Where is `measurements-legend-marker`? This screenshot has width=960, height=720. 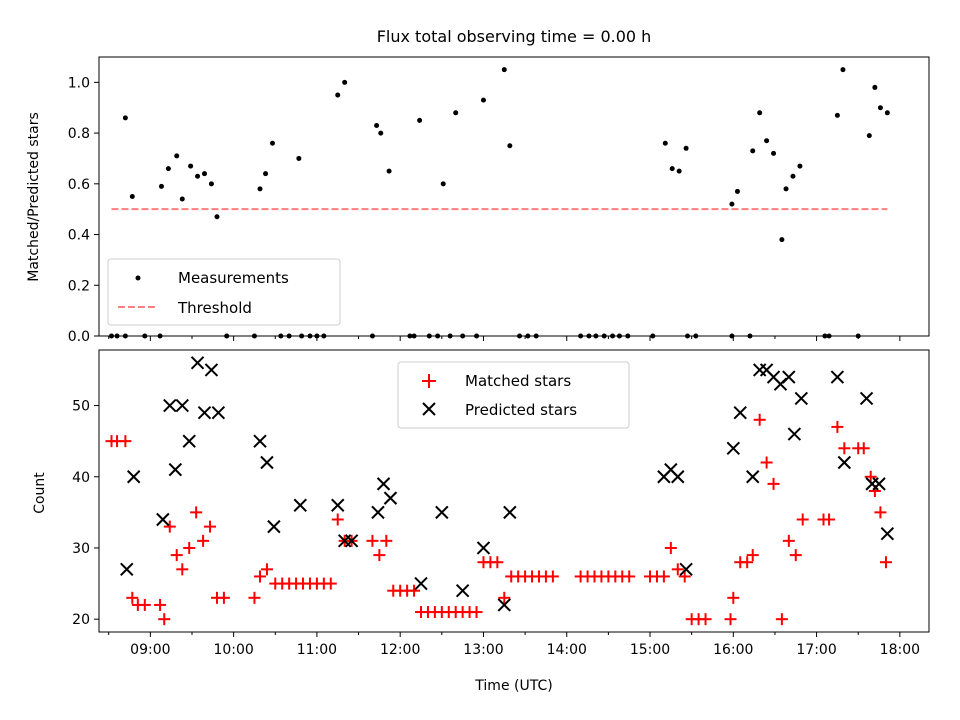 measurements-legend-marker is located at coordinates (138, 278).